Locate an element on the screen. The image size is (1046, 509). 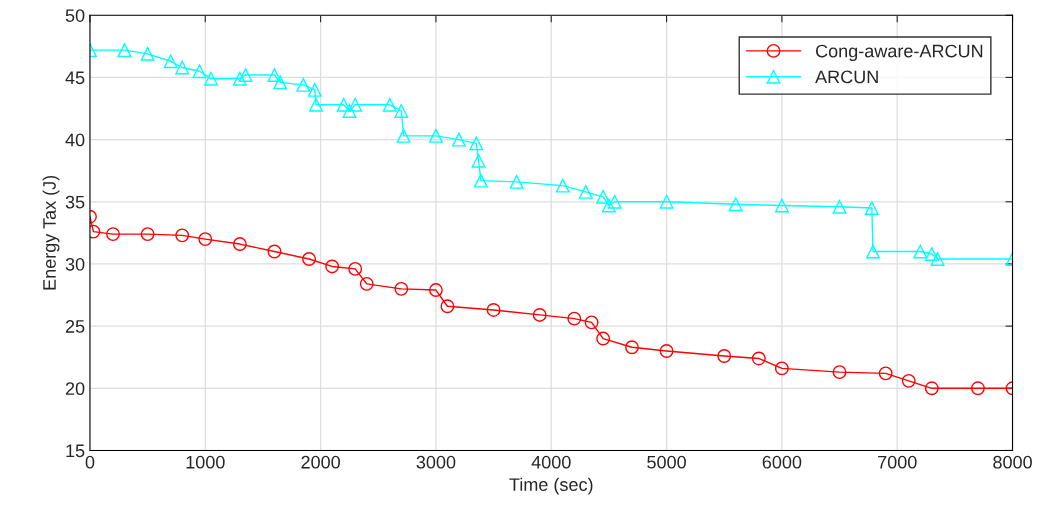
y-tick-label: 15 is located at coordinates (75, 451).